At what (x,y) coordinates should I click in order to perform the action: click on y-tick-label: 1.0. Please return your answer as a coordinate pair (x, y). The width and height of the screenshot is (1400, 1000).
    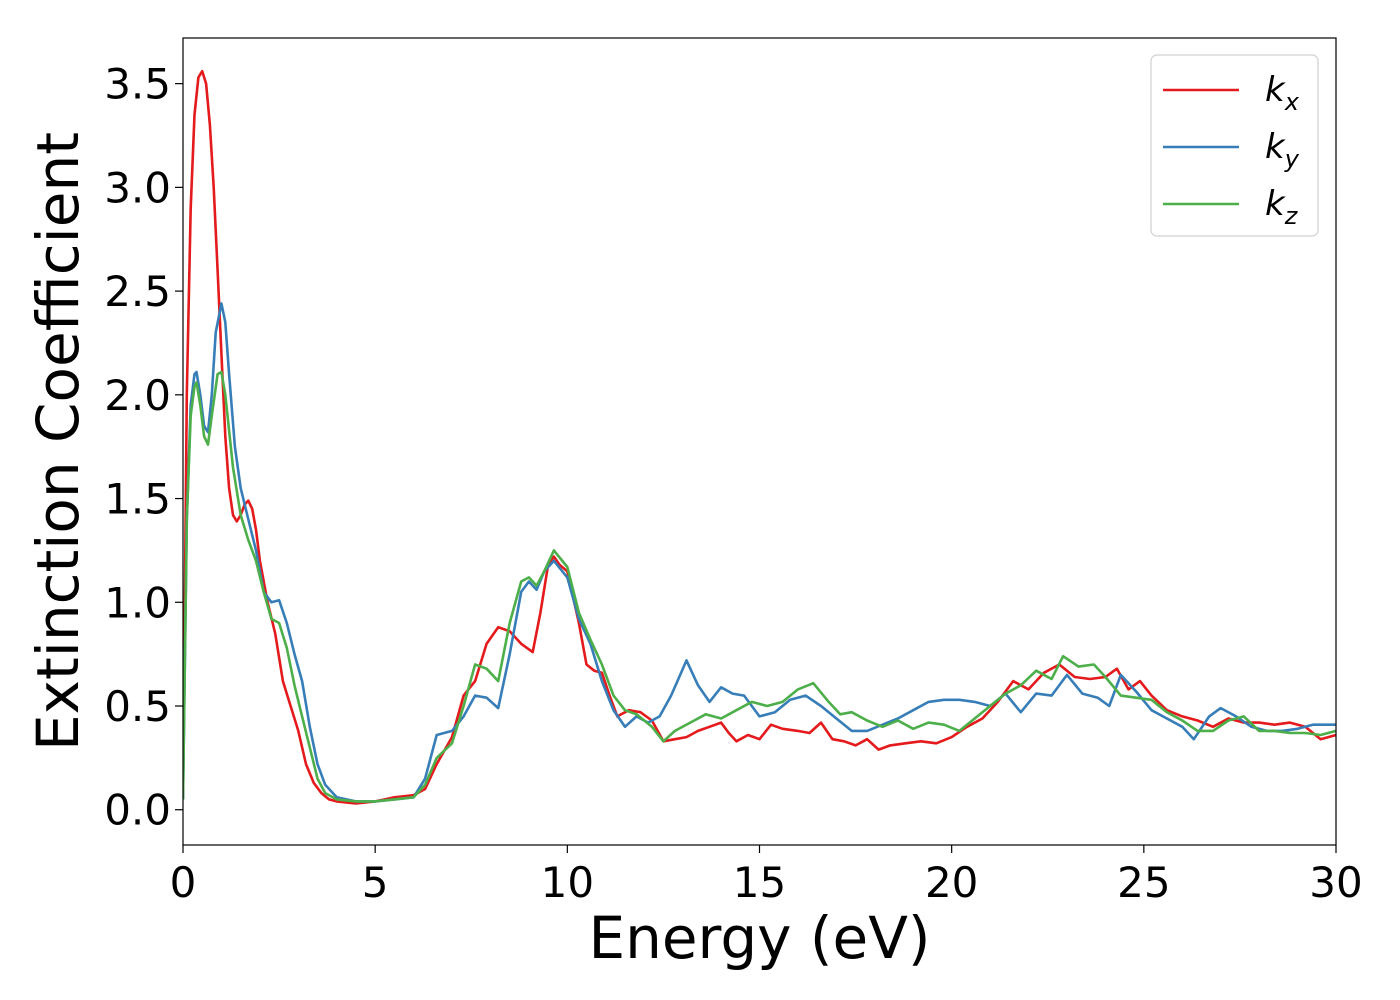
    Looking at the image, I should click on (137, 602).